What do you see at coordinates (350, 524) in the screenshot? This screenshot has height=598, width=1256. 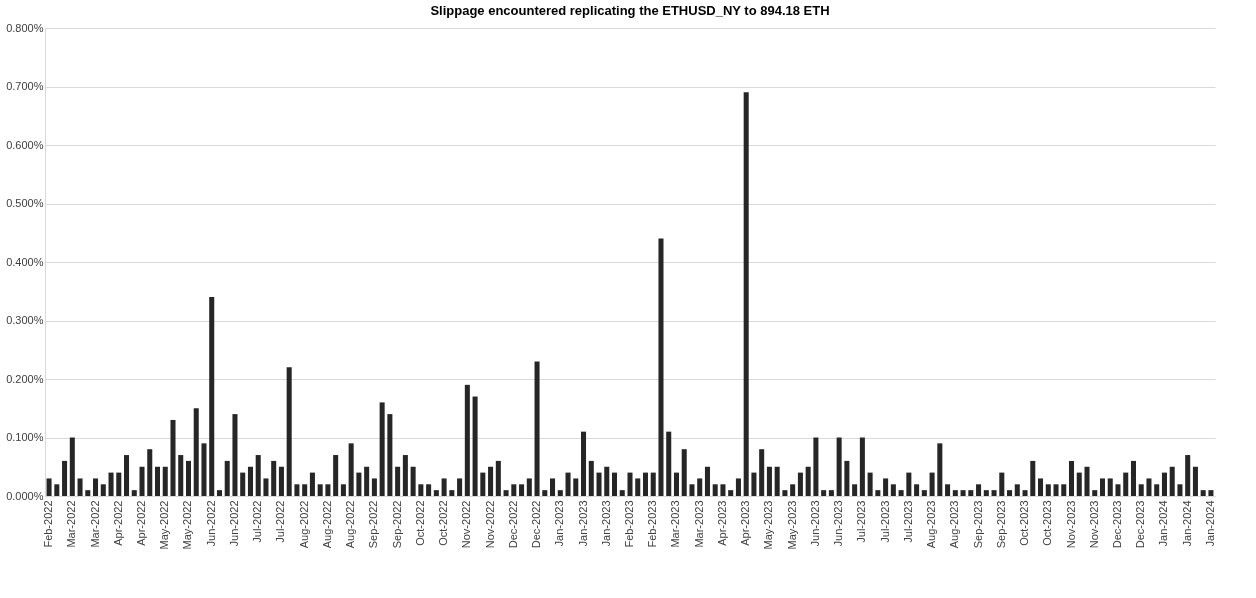 I see `x-tick-label: Aug-2022` at bounding box center [350, 524].